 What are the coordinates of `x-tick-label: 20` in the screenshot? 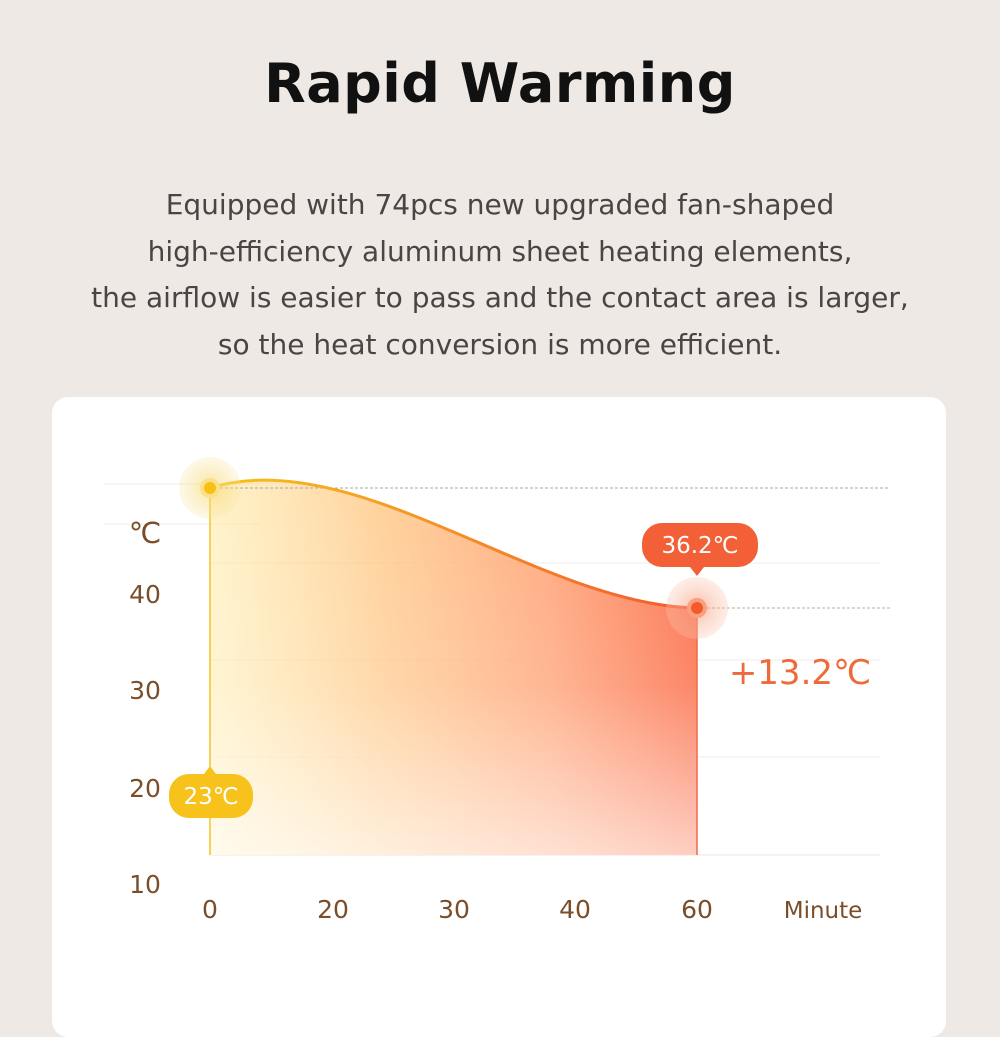 It's located at (333, 909).